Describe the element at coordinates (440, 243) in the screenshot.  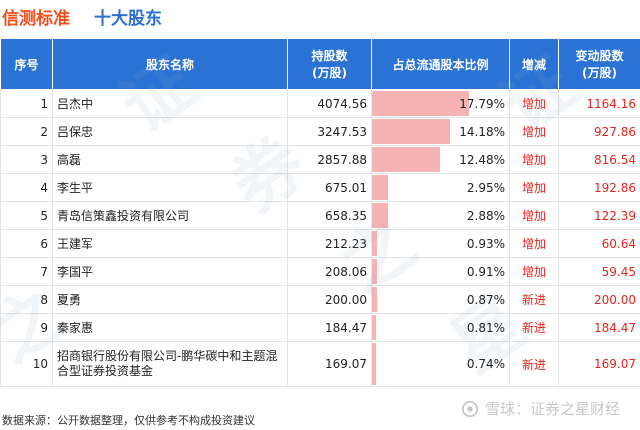
I see `cell-ratio: 0.93%` at that location.